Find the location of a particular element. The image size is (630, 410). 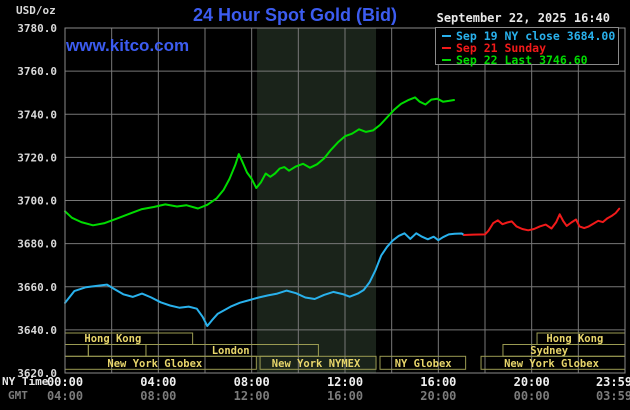

green-dash-icon is located at coordinates (446, 59).